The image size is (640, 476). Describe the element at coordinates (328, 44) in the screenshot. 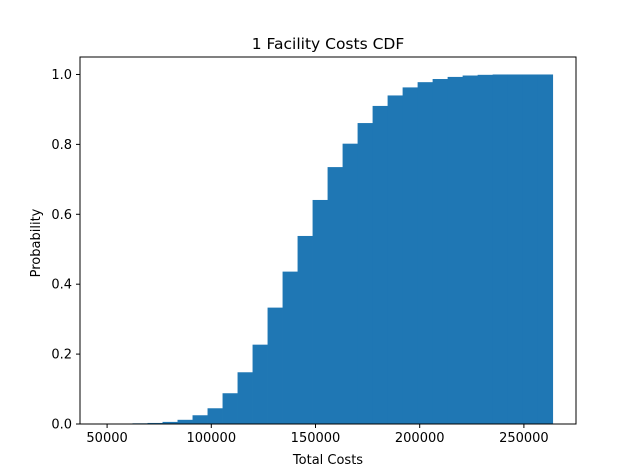

I see `chart-title: 1 Facility Costs CDF` at that location.